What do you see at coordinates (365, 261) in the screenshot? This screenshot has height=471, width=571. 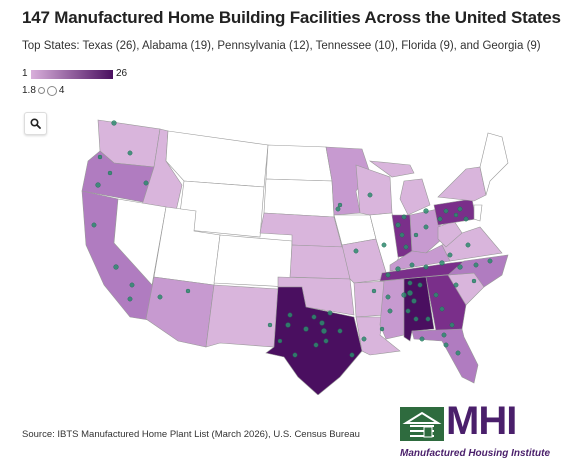 I see `state-missouri` at bounding box center [365, 261].